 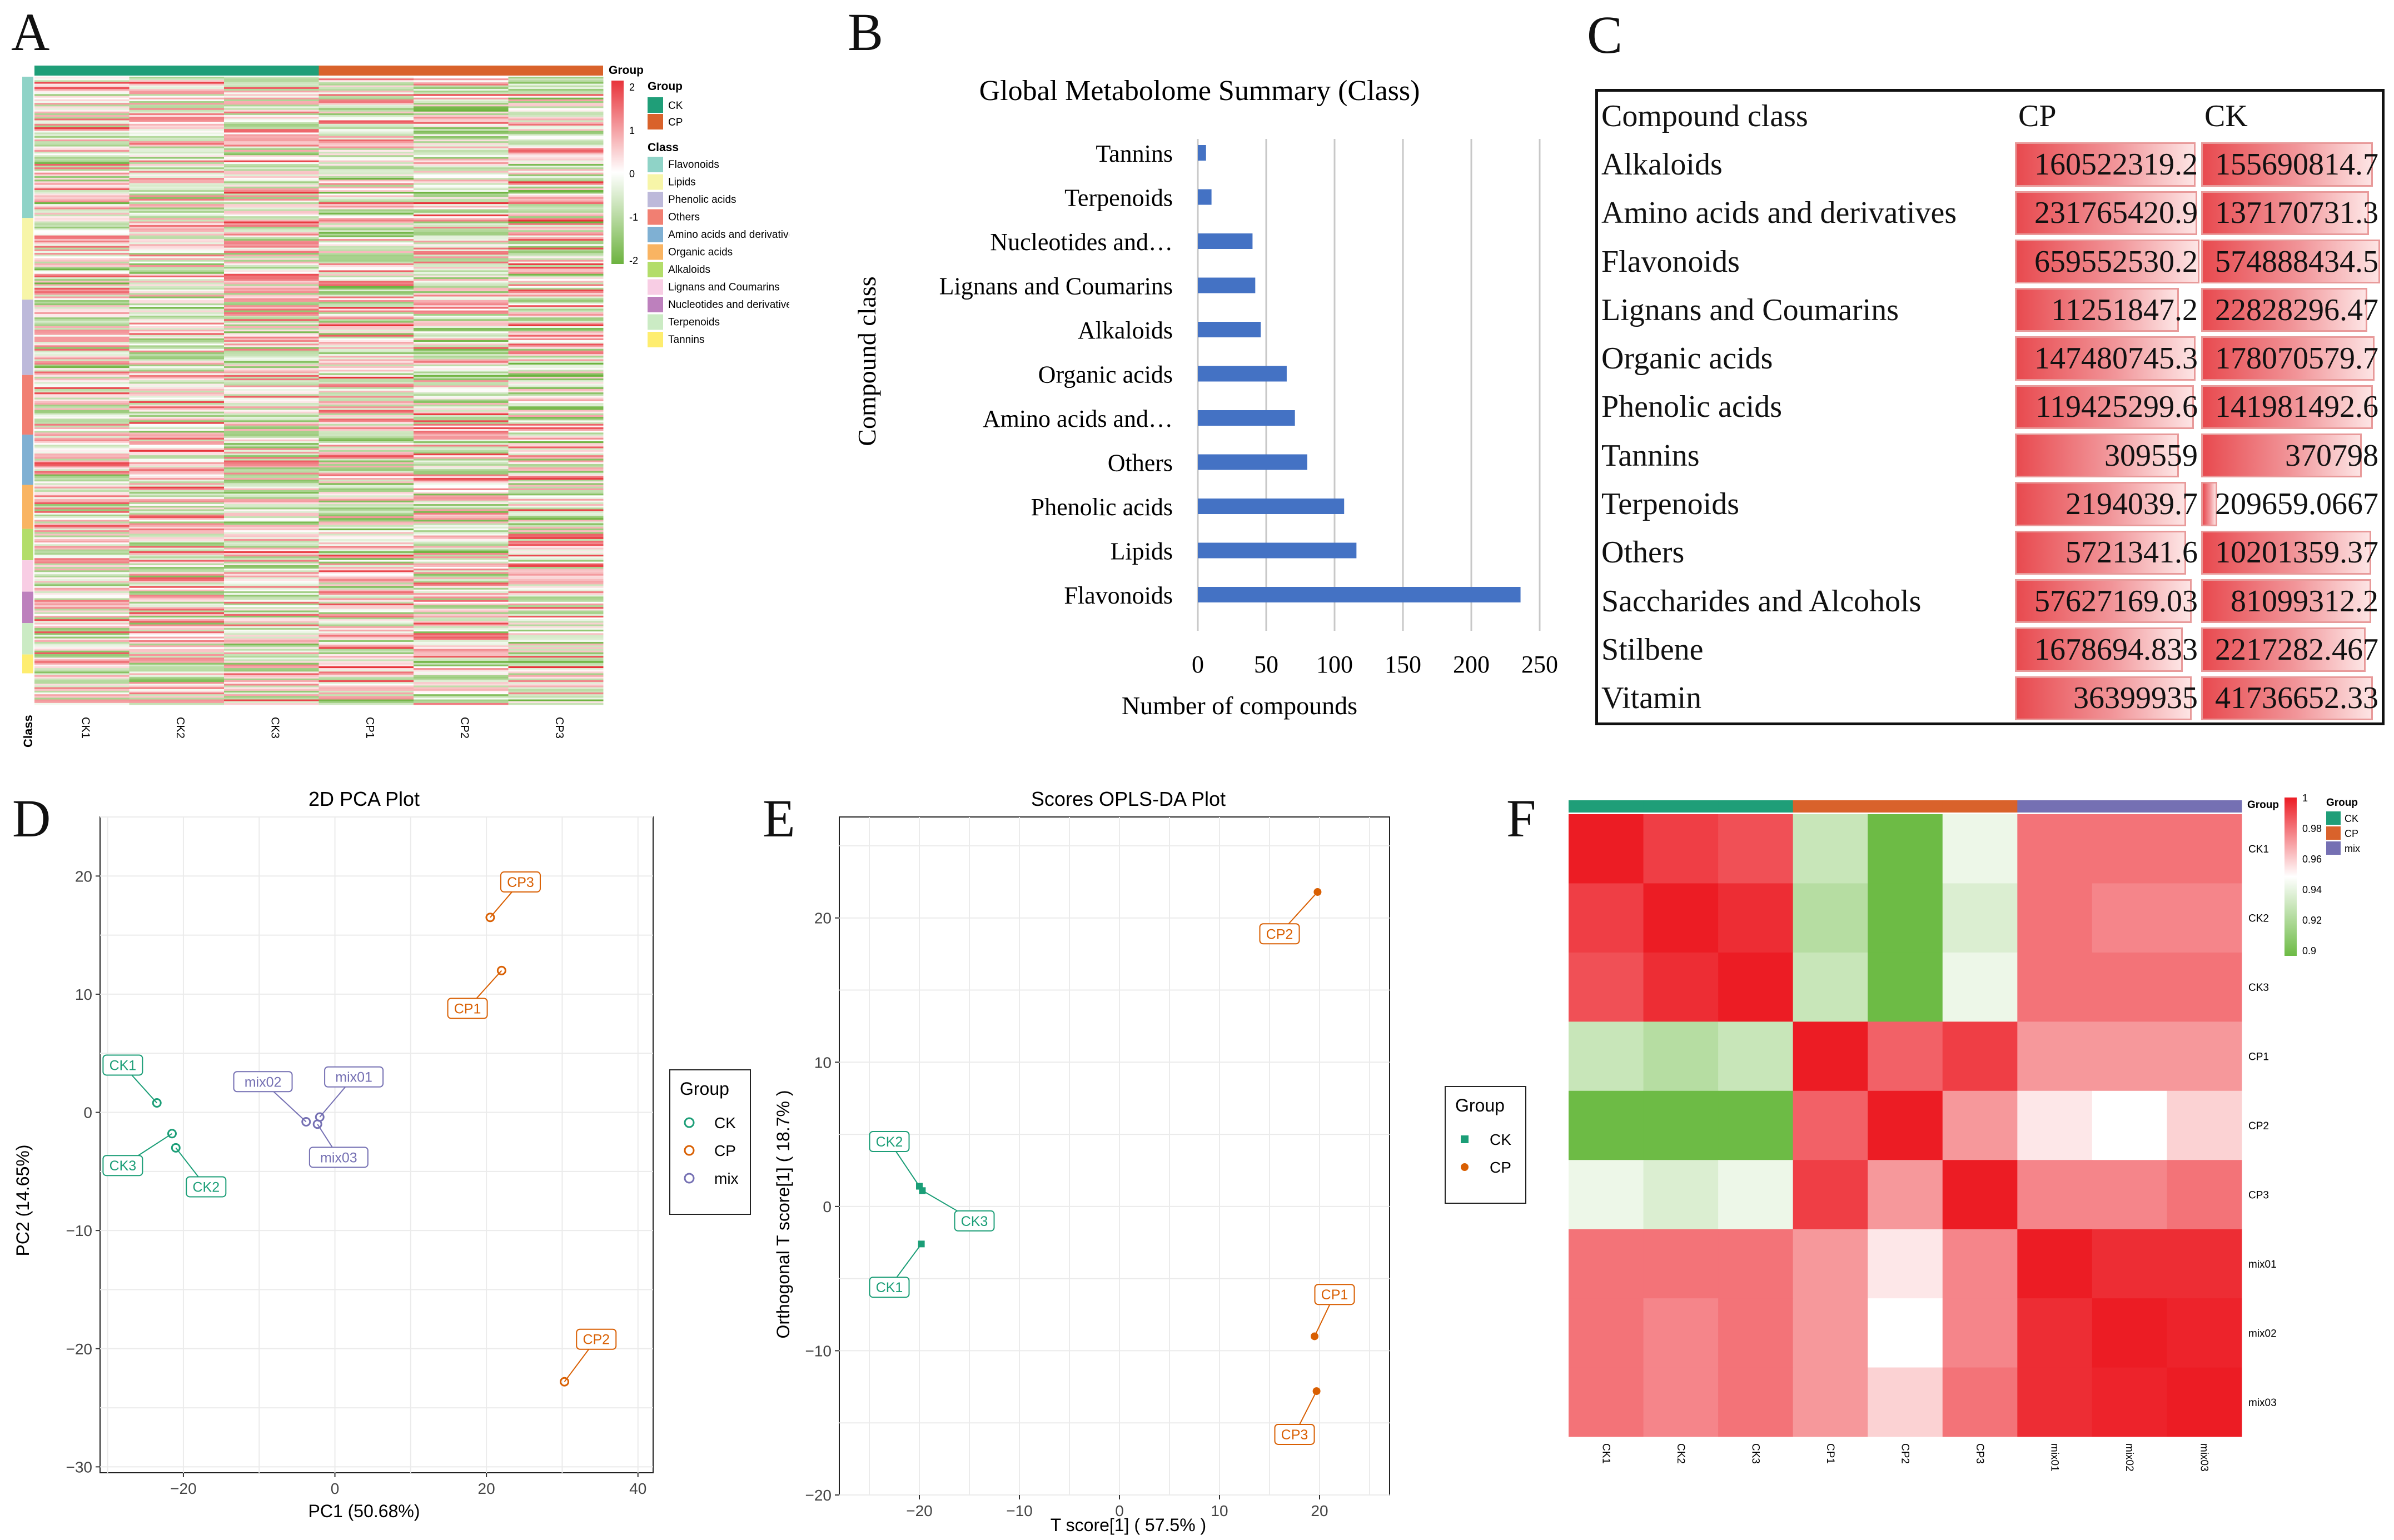 I want to click on point-label: CP1, so click(x=1334, y=1295).